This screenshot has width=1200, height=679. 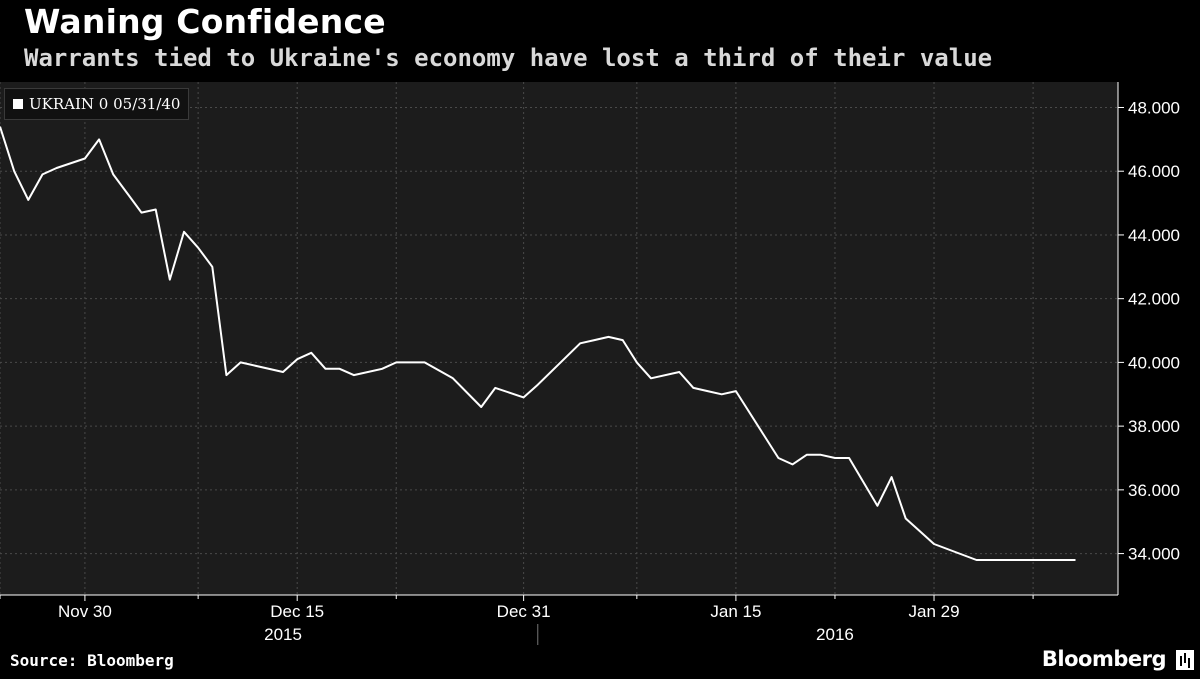 I want to click on legend: UKRAIN 0 05/31/40, so click(x=97, y=104).